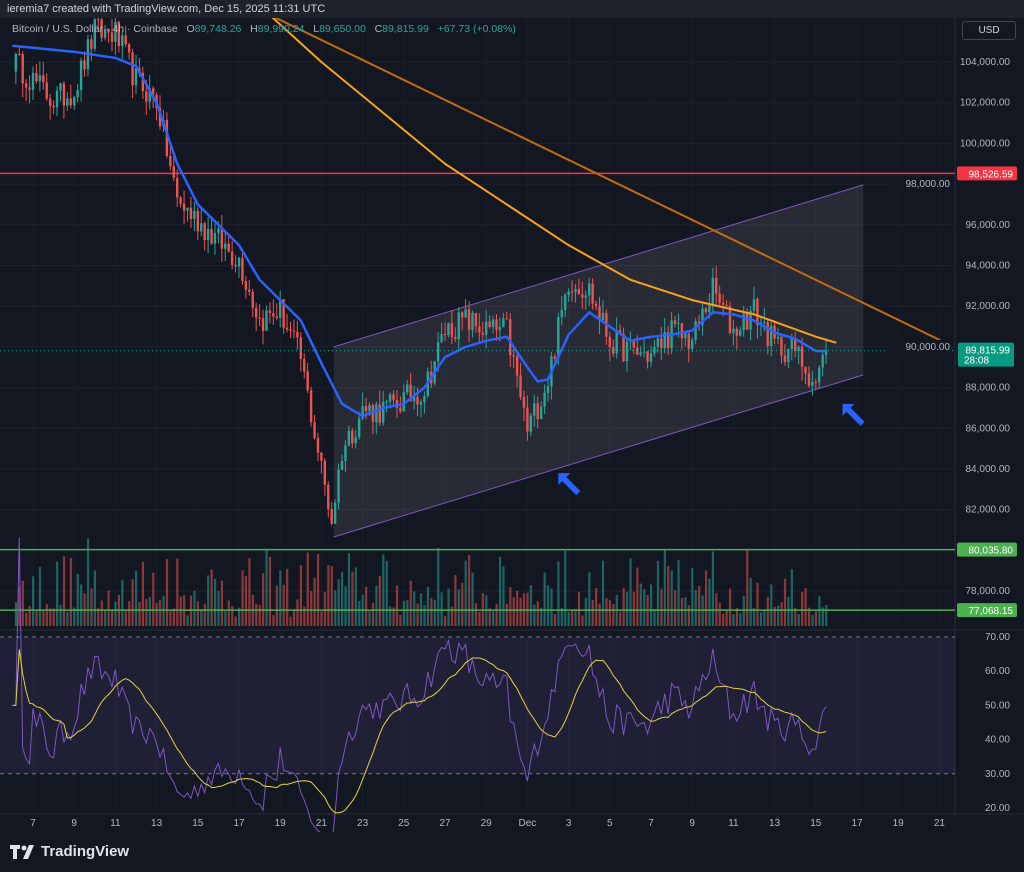 The height and width of the screenshot is (872, 1024). I want to click on tick-label-backdrop, so click(920, 346).